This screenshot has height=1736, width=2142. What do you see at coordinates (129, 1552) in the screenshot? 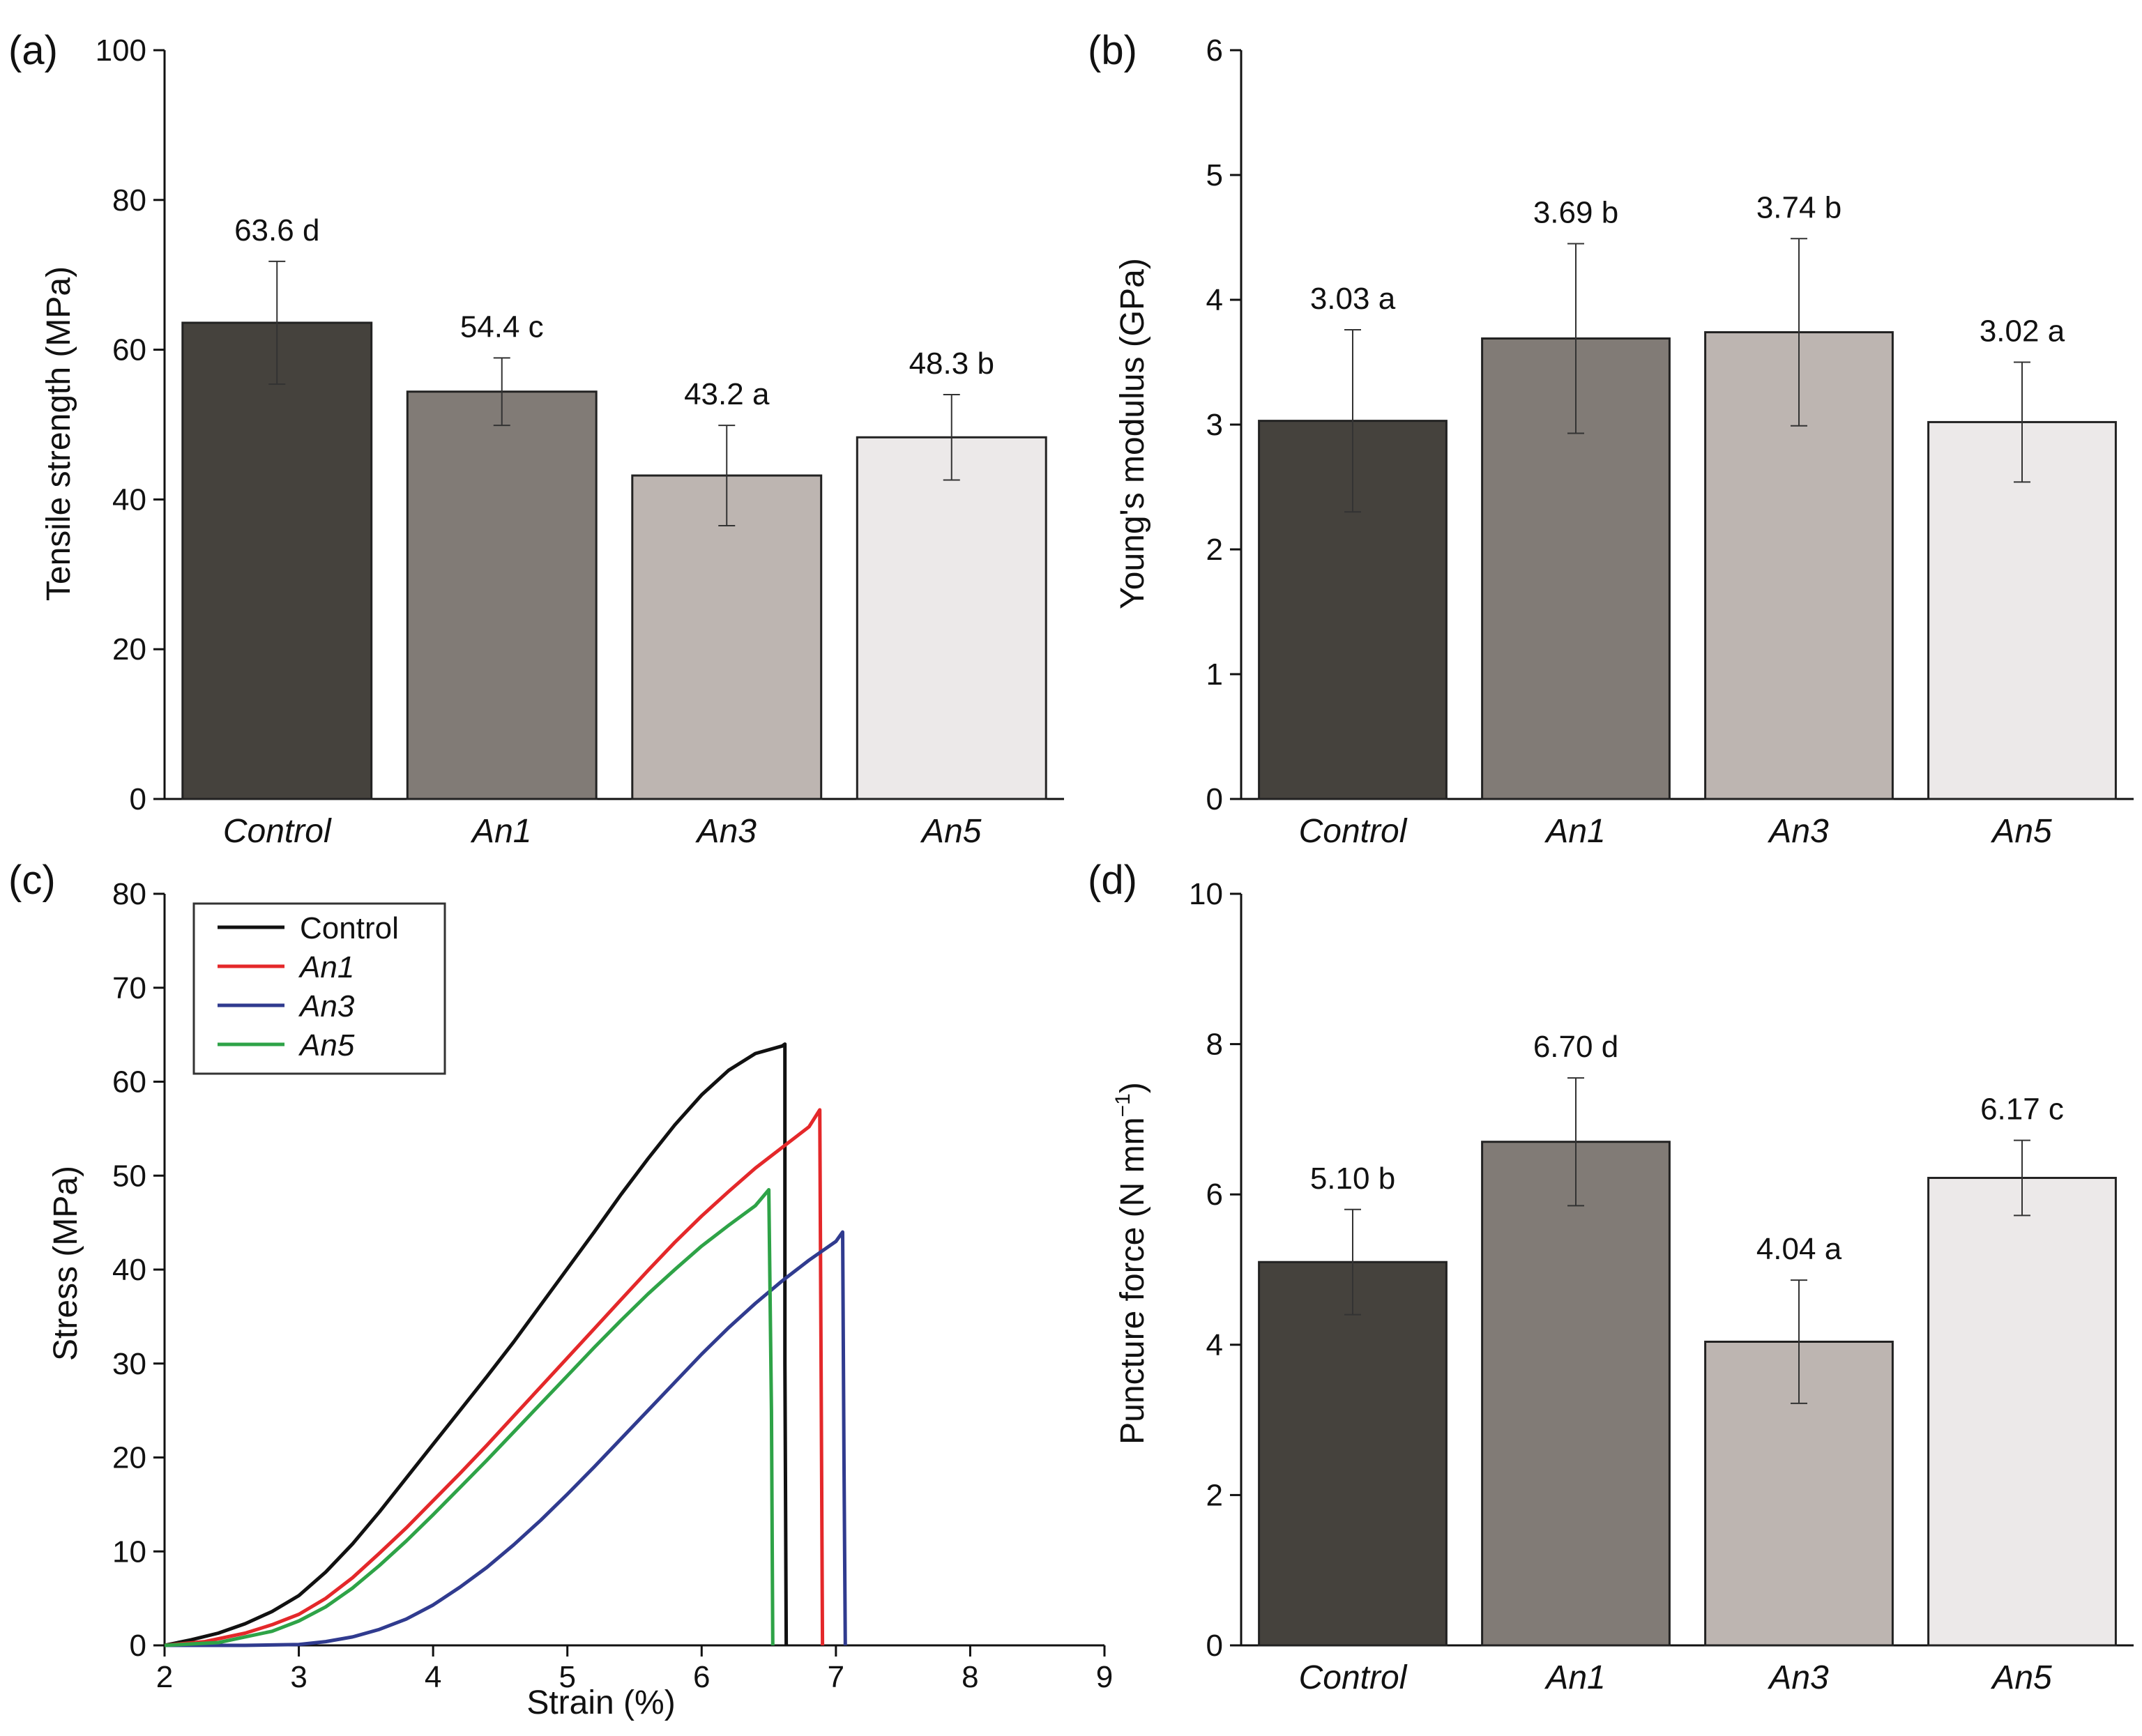
I see `y-tick-label-c: 10` at bounding box center [129, 1552].